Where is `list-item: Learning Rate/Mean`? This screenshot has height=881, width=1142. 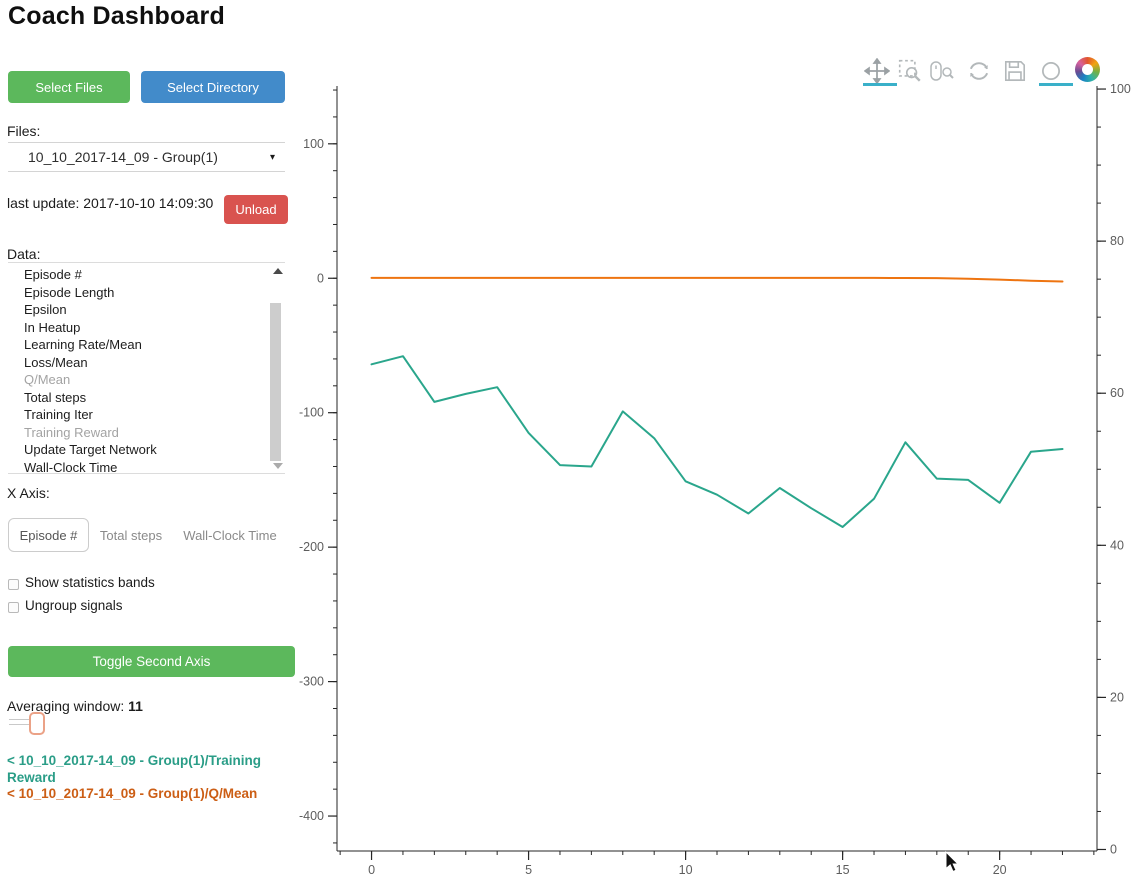 list-item: Learning Rate/Mean is located at coordinates (83, 344).